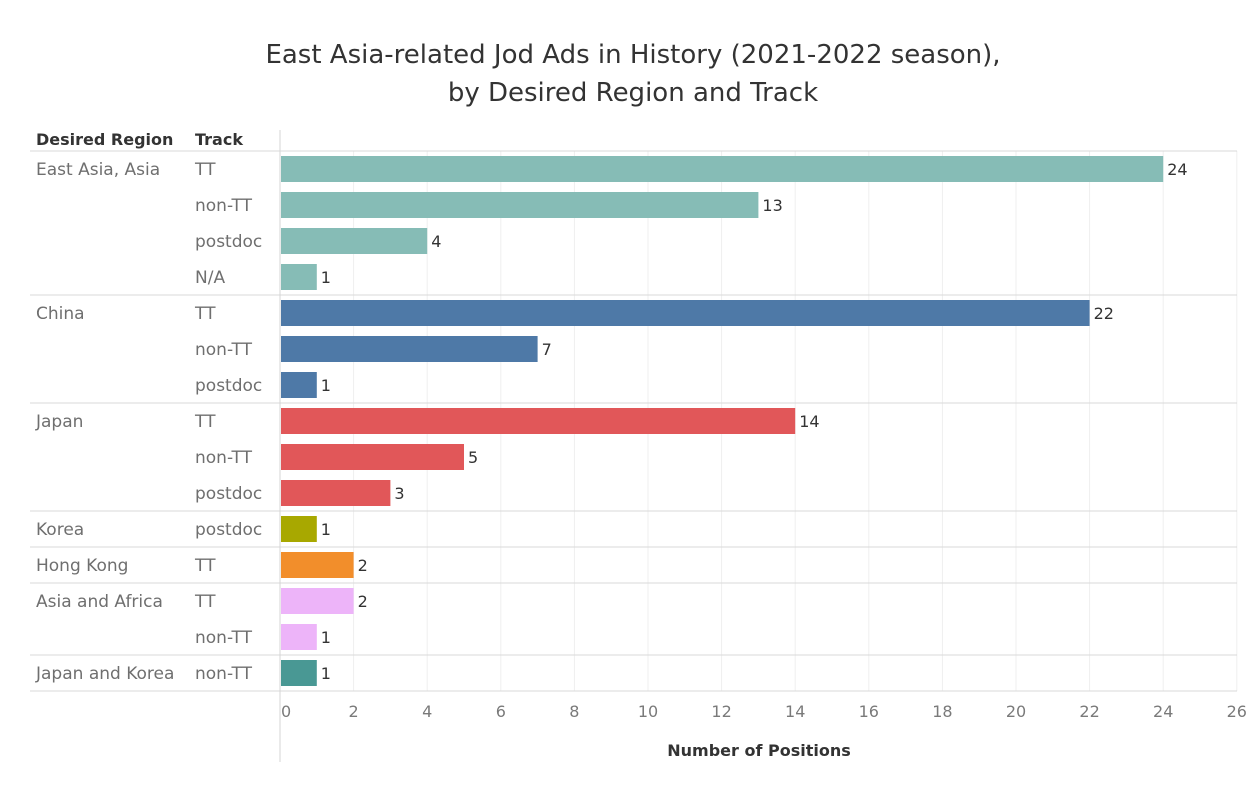 The image size is (1260, 792). Describe the element at coordinates (759, 750) in the screenshot. I see `x-axis-label: Number of Positions` at that location.